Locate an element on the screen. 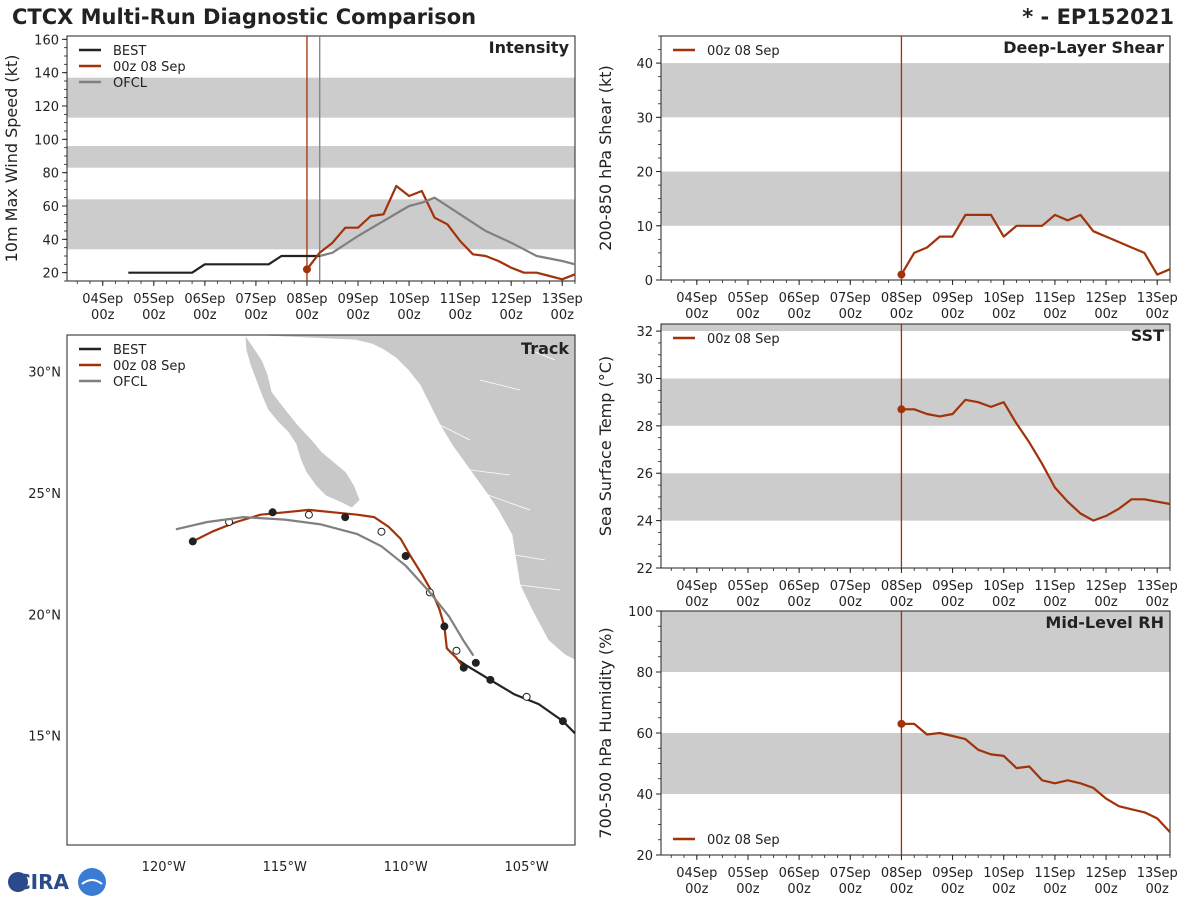 The image size is (1200, 900). x-tick-label: 105°W is located at coordinates (527, 867).